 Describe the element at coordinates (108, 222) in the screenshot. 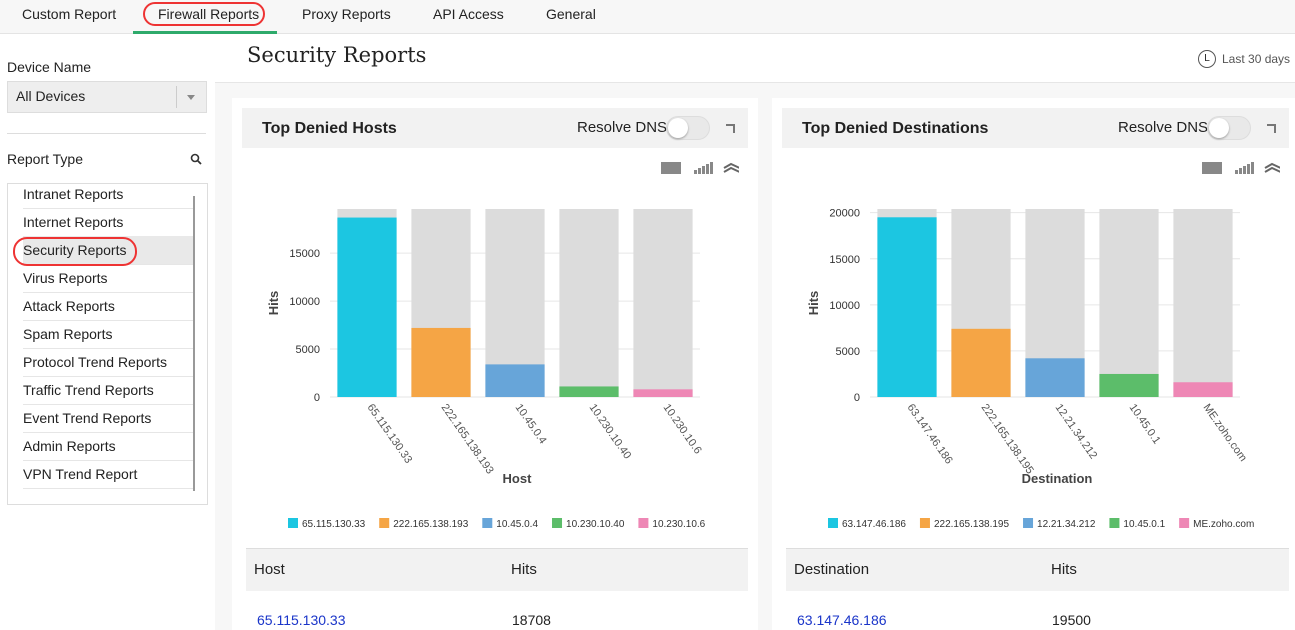

I see `report-item: Internet Reports` at that location.